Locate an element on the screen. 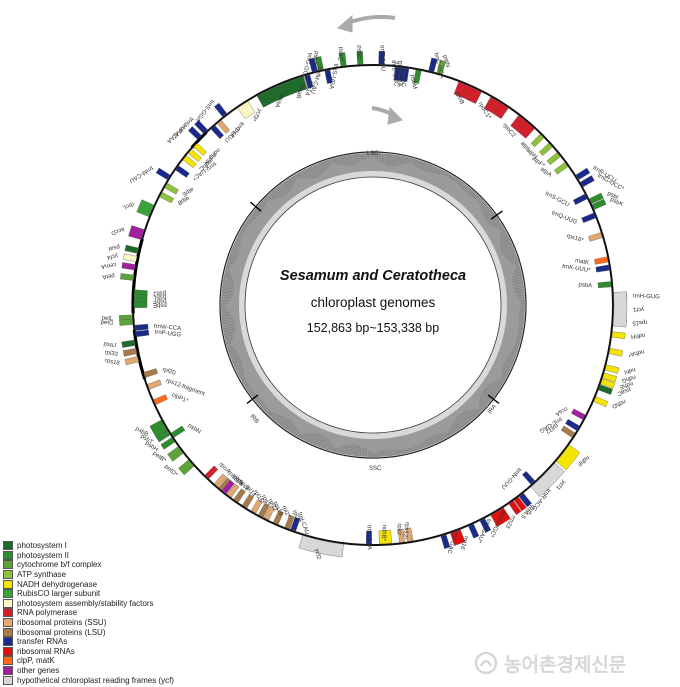 Image resolution: width=680 pixels, height=687 pixels. gene-label: psaC is located at coordinates (623, 391).